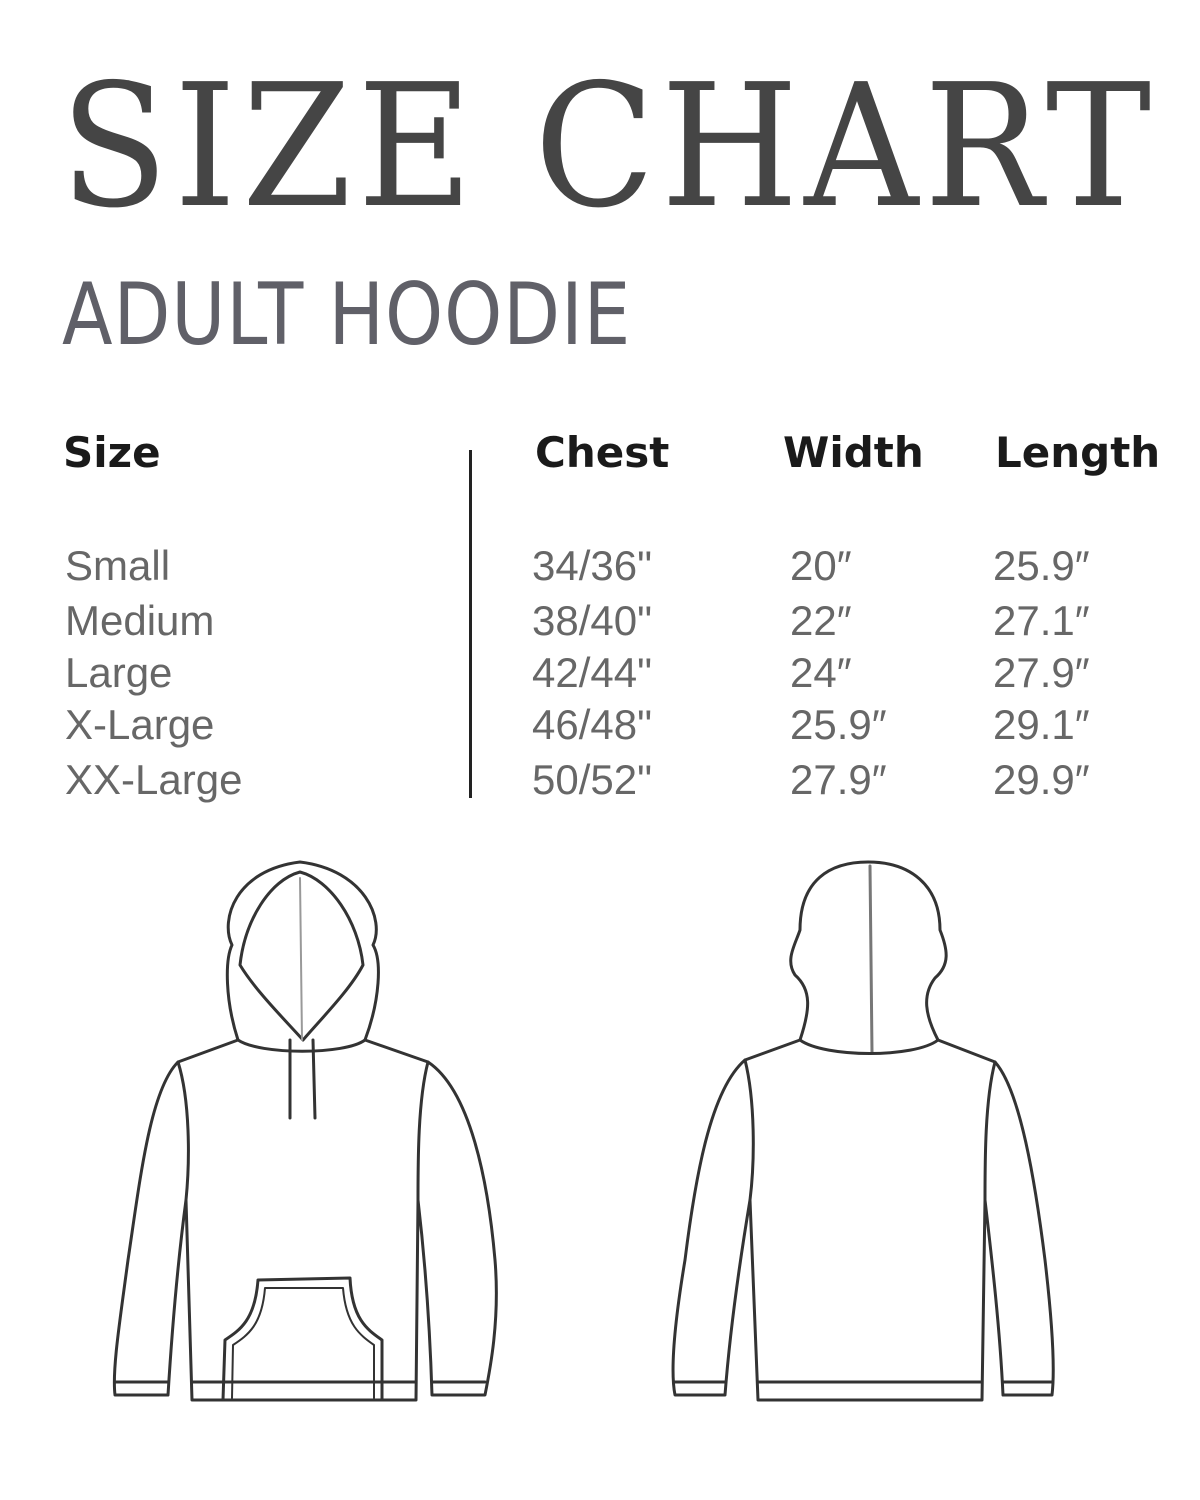  Describe the element at coordinates (602, 452) in the screenshot. I see `header-chest: Chest` at that location.